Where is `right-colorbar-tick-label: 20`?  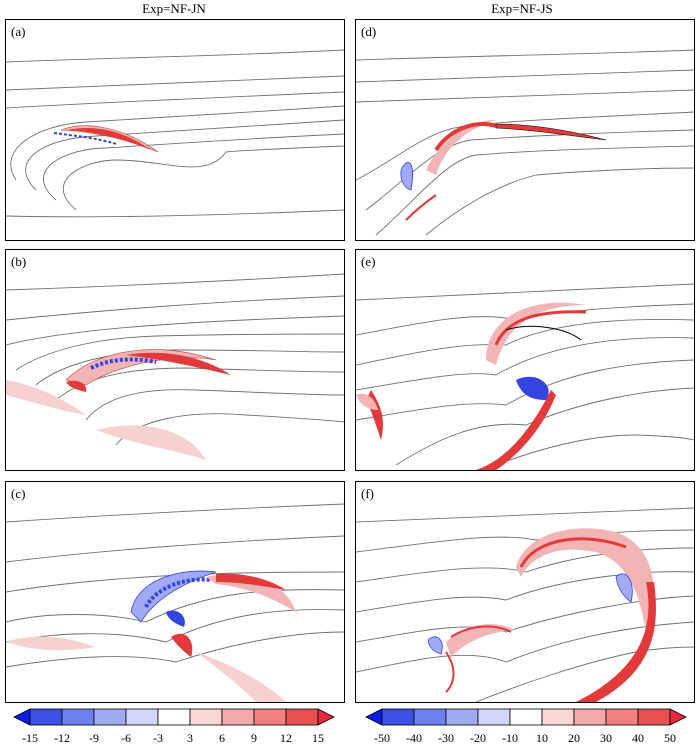 right-colorbar-tick-label: 20 is located at coordinates (574, 738).